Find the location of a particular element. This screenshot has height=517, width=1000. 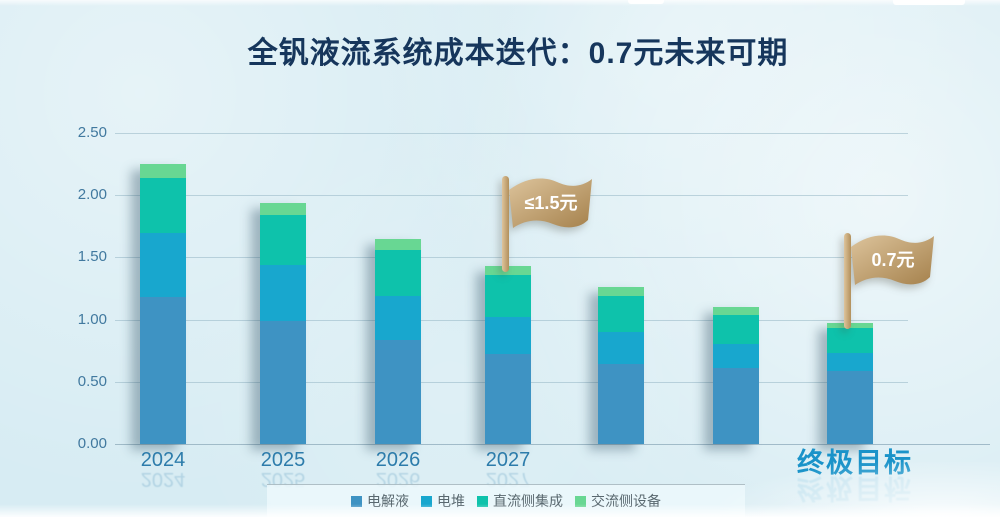

stacked-bar-2024 is located at coordinates (163, 304).